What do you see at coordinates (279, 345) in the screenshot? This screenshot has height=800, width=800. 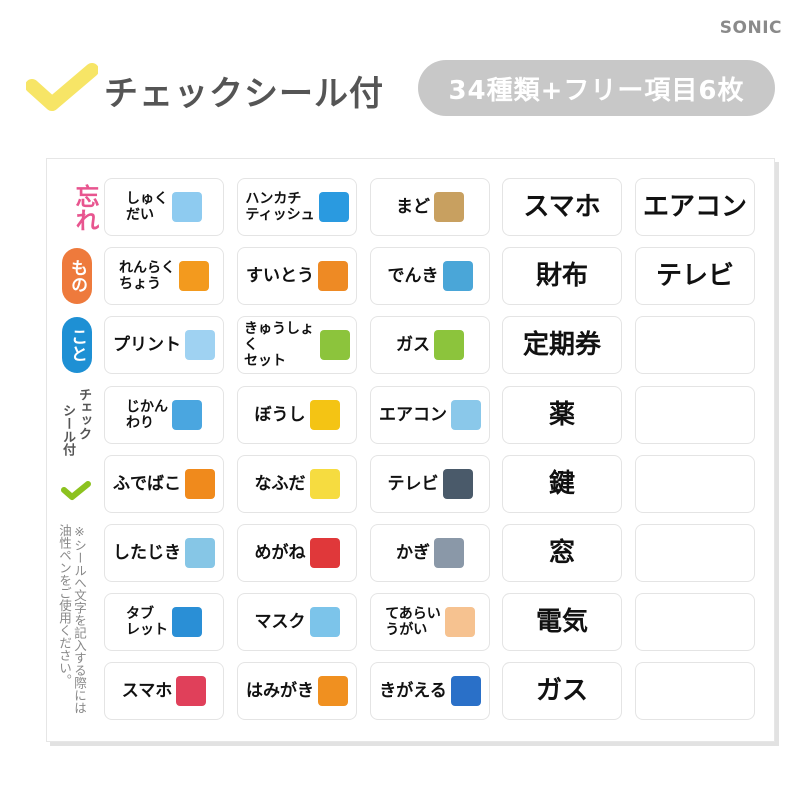 I see `sticker-label: きゅうしょく セット` at bounding box center [279, 345].